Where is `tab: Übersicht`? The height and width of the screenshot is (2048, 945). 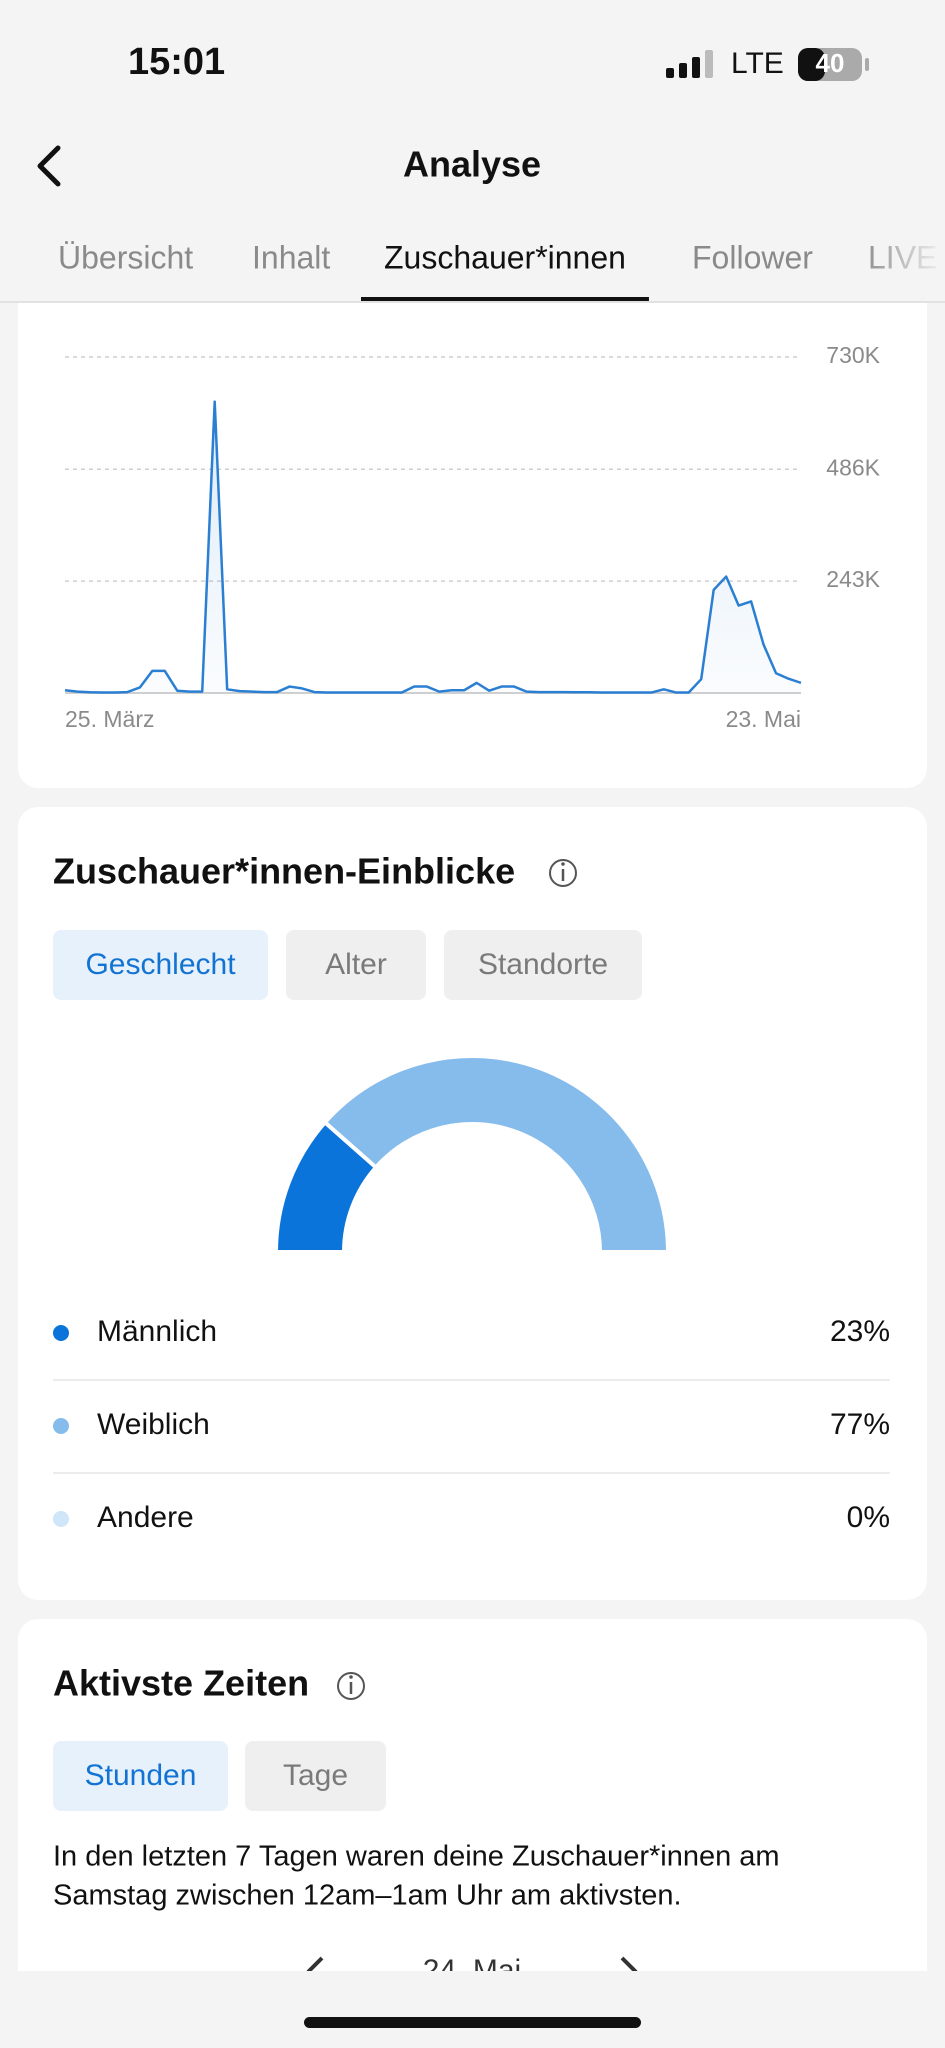 tab: Übersicht is located at coordinates (125, 257).